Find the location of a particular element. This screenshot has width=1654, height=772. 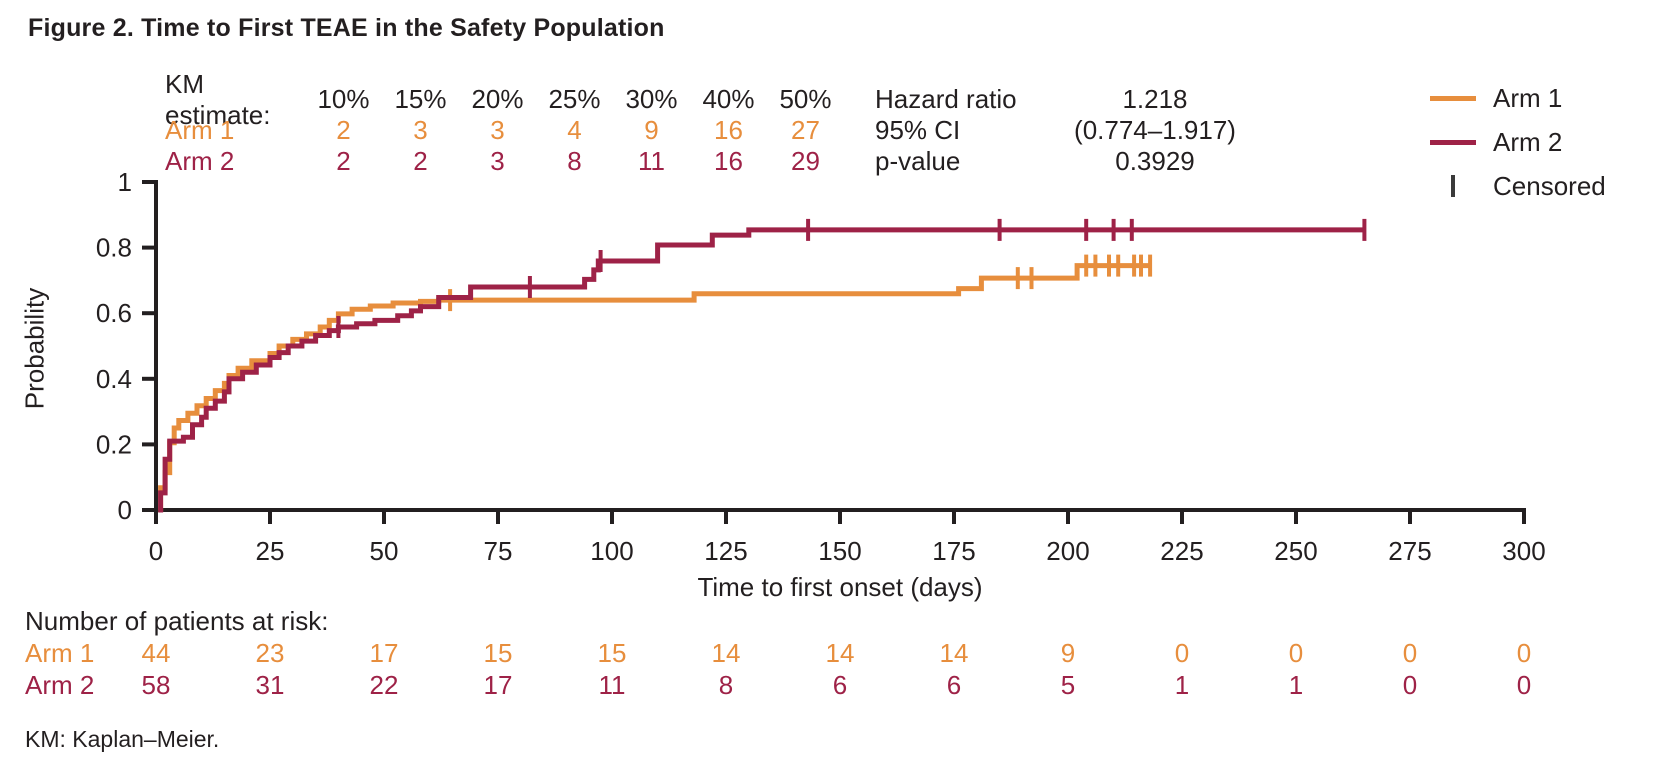

censored-tick-icon is located at coordinates (1453, 186).